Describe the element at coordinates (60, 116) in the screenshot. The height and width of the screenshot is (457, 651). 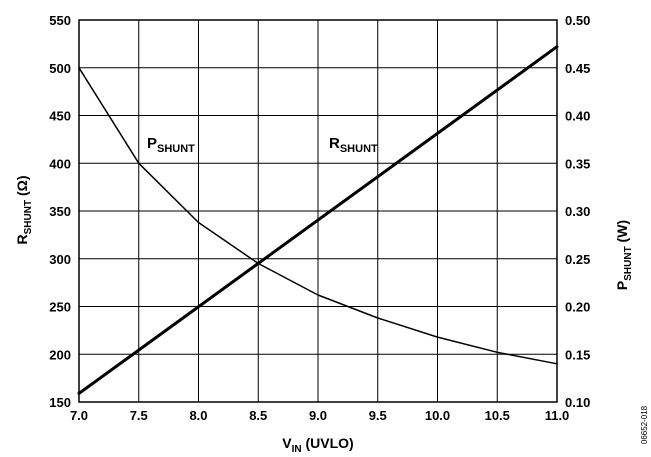
I see `y-left-tick-label: 450` at that location.